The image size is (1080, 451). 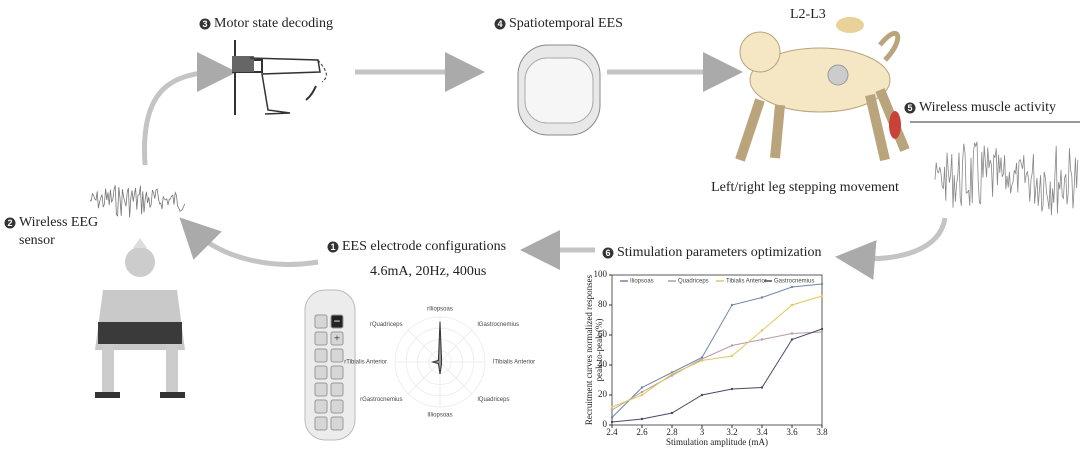 I want to click on y-axis-label: Recruitment curves normalized responses, so click(x=589, y=349).